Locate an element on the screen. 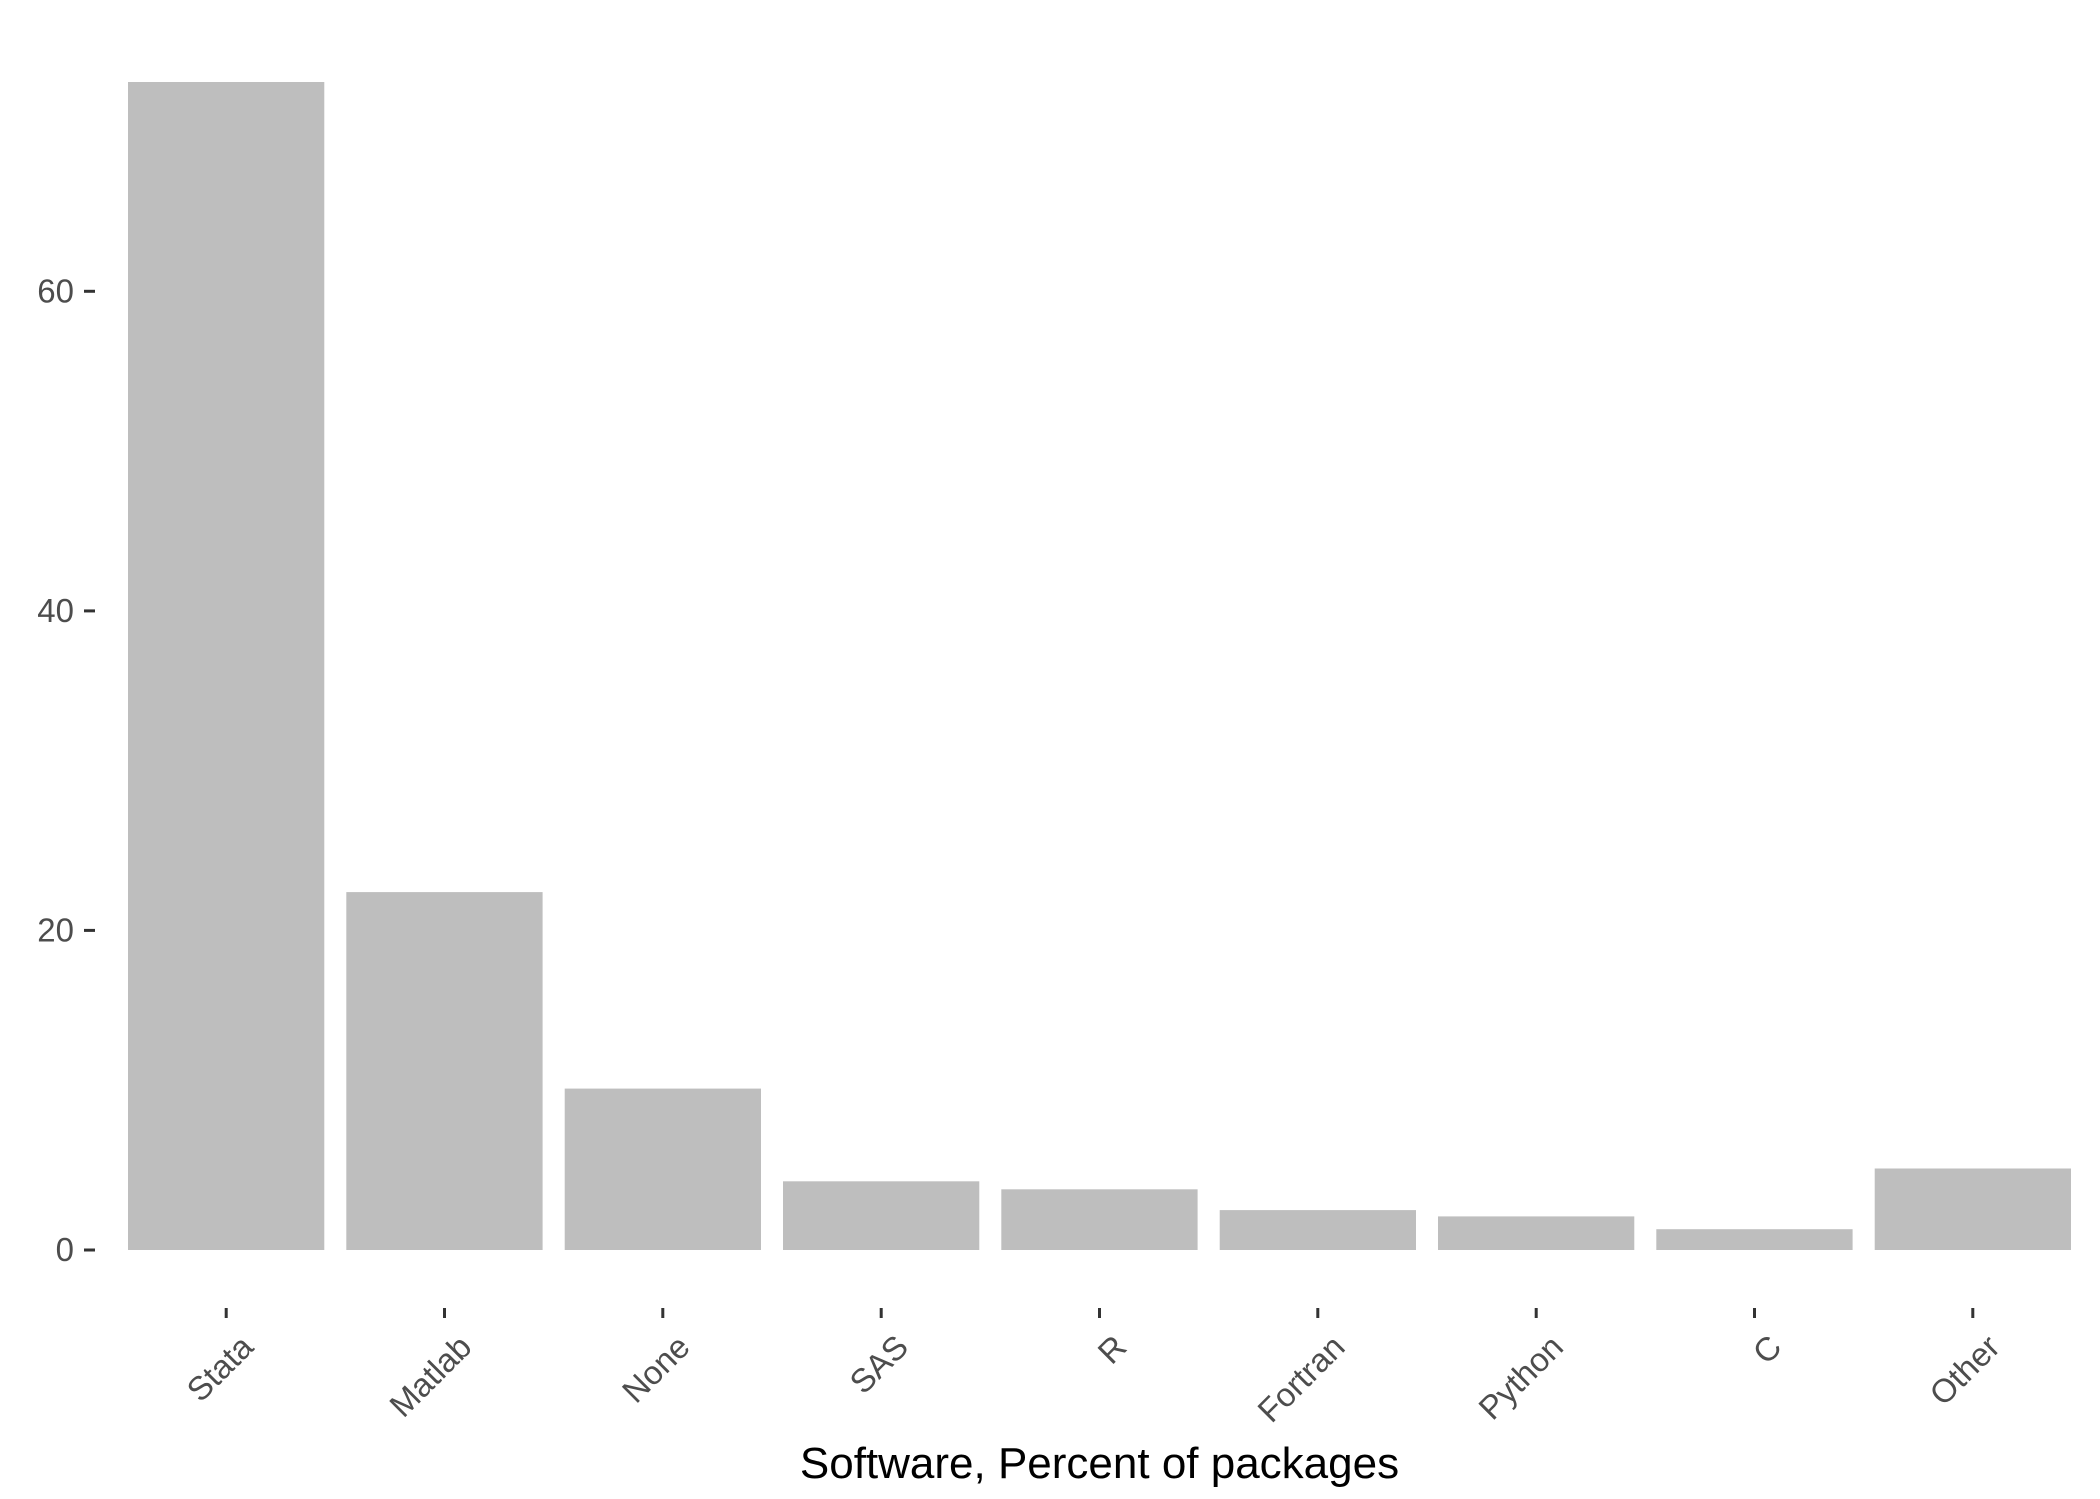 This screenshot has height=1499, width=2100. x-tick-label: Python is located at coordinates (1520, 1377).